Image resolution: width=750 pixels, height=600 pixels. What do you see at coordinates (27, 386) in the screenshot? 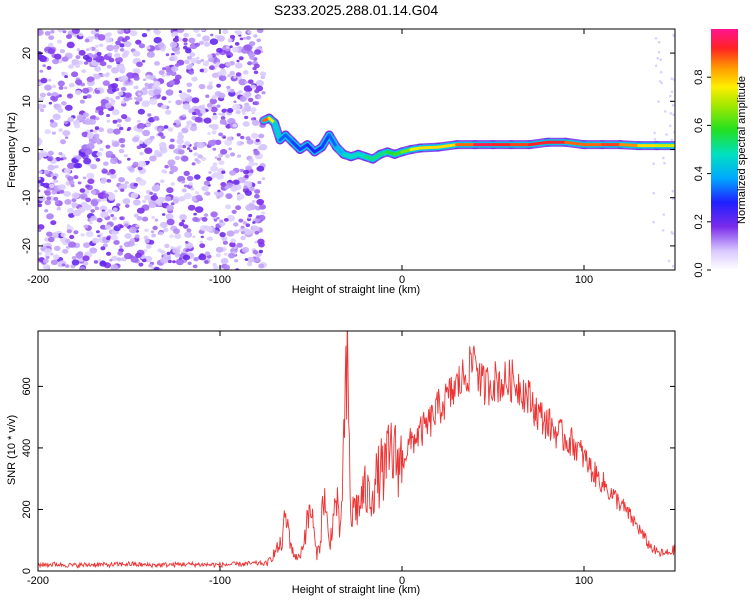
I see `snr-ytick-label: 600` at bounding box center [27, 386].